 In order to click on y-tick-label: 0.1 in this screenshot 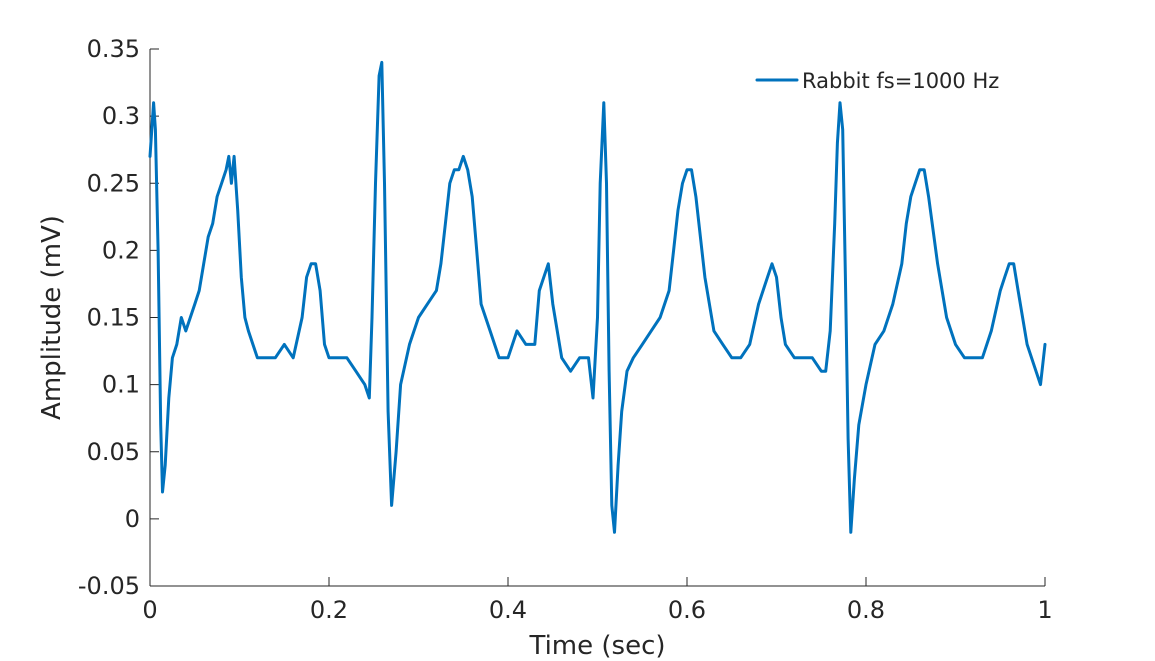, I will do `click(121, 385)`.